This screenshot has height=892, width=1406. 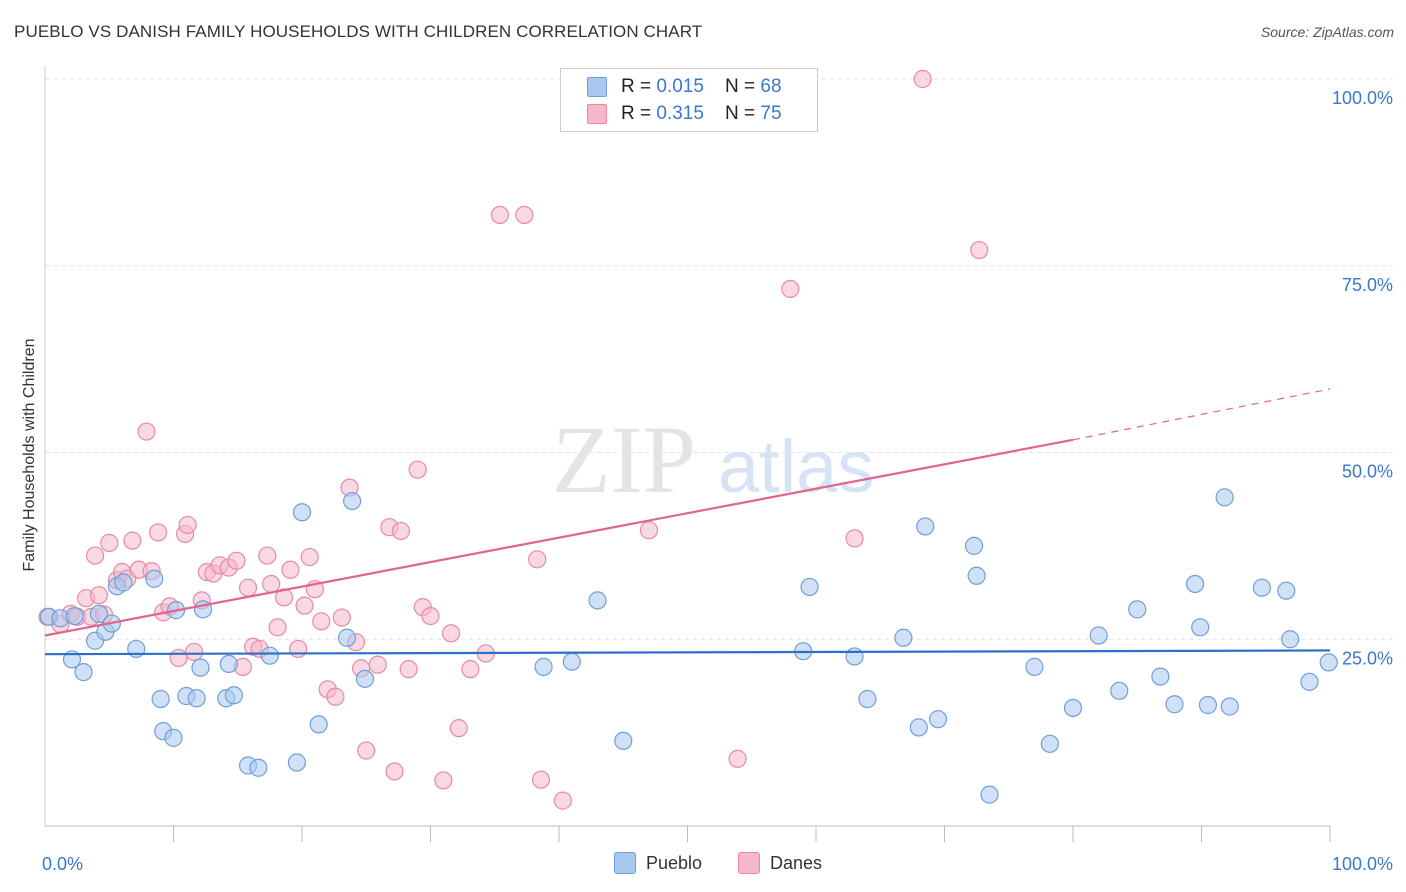 What do you see at coordinates (749, 863) in the screenshot?
I see `legend-key-danes` at bounding box center [749, 863].